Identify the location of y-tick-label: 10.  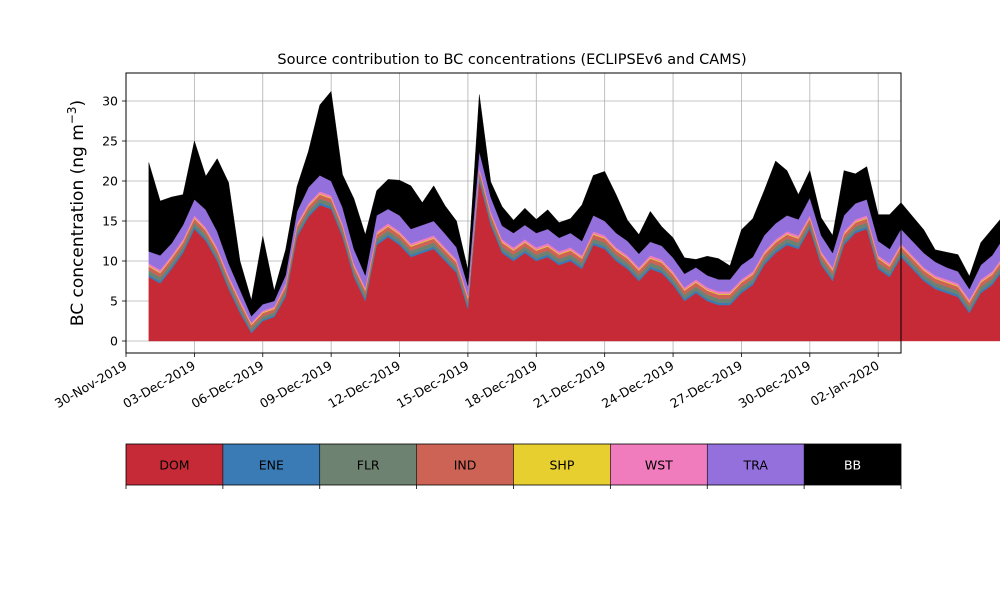
(110, 261).